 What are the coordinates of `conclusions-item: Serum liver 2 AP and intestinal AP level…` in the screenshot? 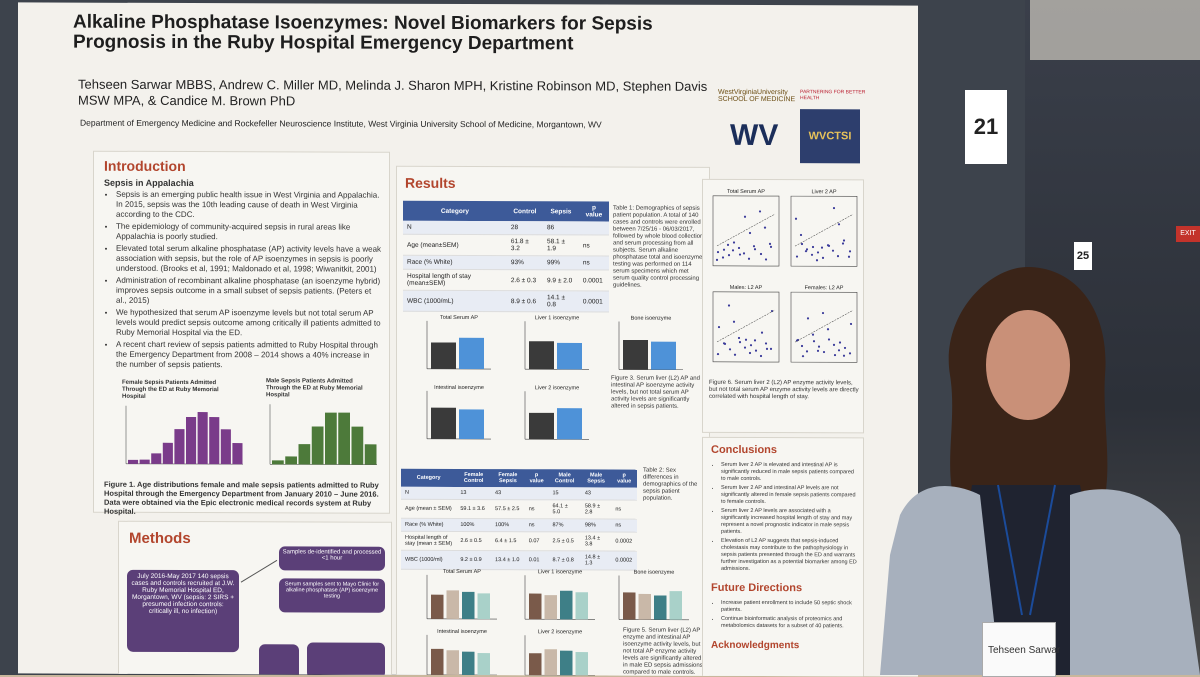 It's located at (790, 495).